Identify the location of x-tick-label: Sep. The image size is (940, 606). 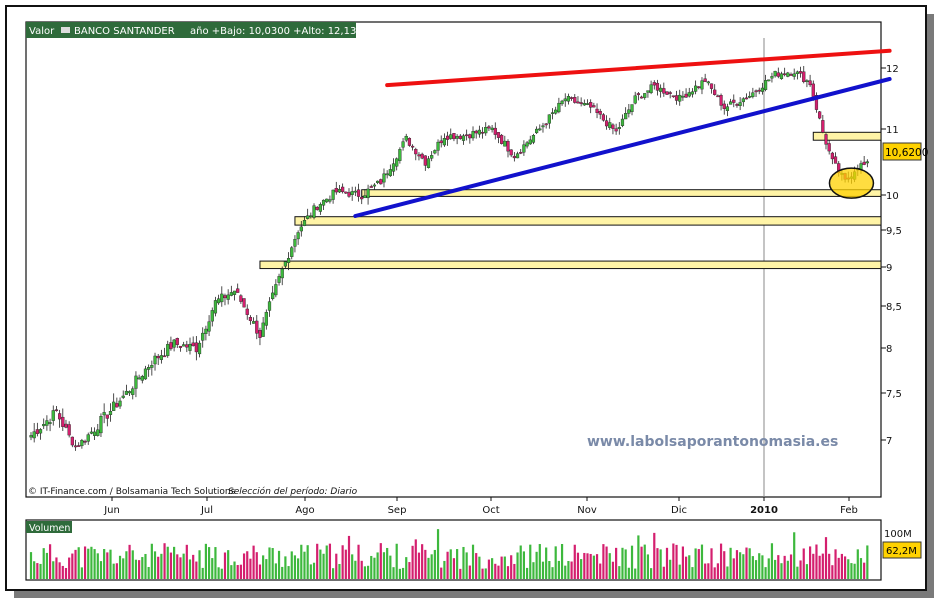
(397, 510).